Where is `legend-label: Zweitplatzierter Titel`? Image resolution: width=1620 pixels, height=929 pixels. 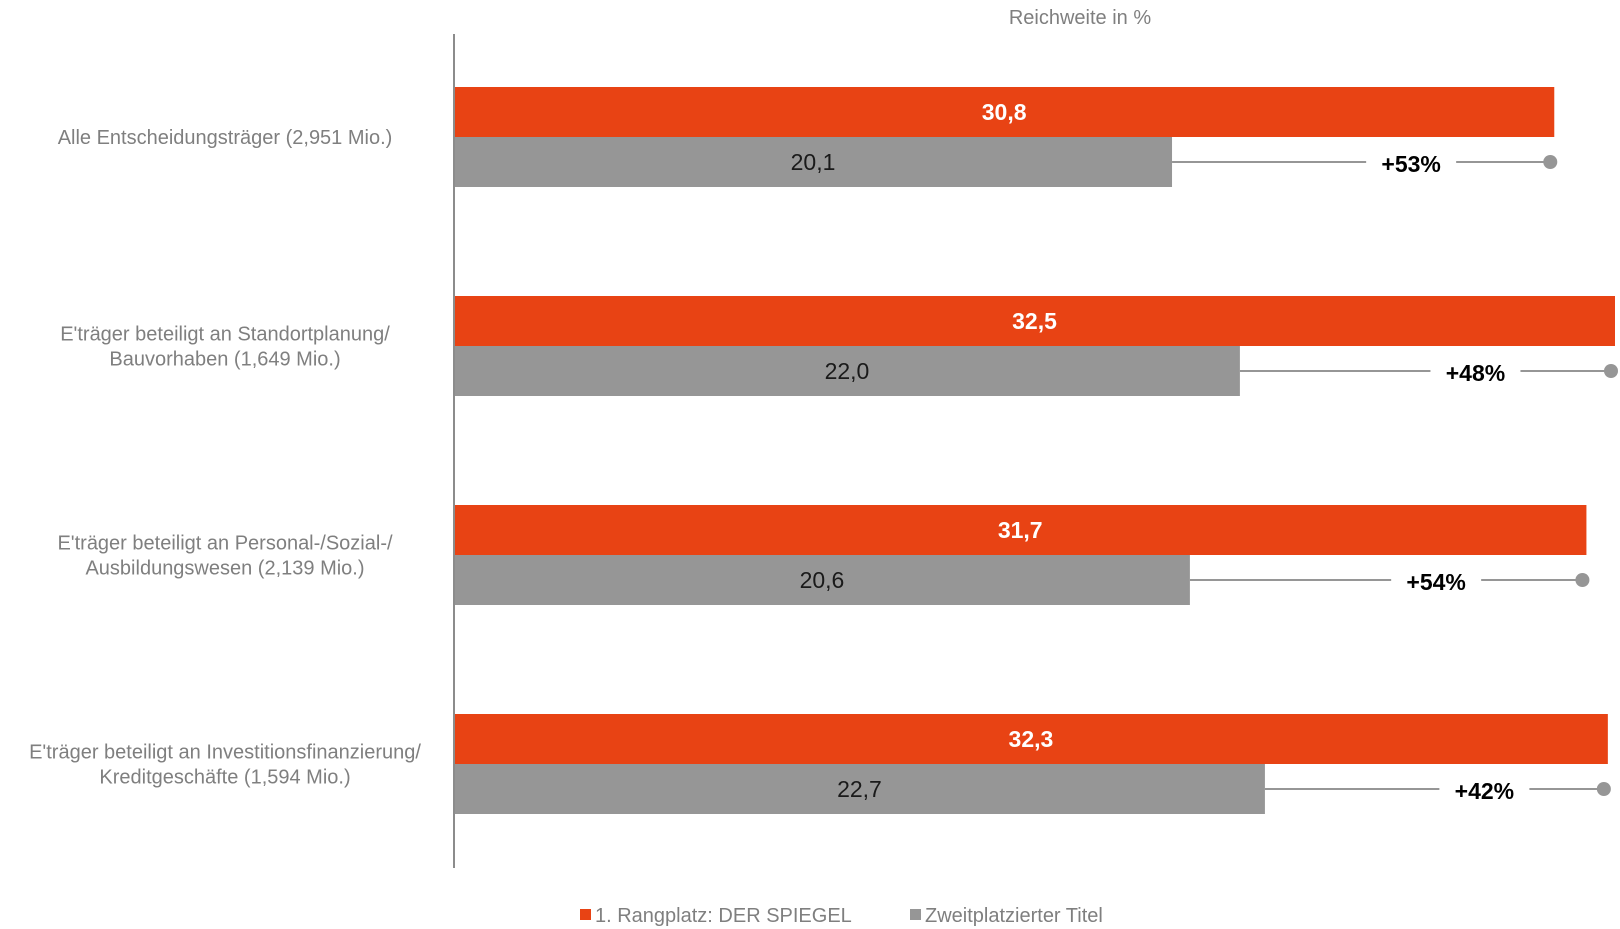 legend-label: Zweitplatzierter Titel is located at coordinates (1014, 916).